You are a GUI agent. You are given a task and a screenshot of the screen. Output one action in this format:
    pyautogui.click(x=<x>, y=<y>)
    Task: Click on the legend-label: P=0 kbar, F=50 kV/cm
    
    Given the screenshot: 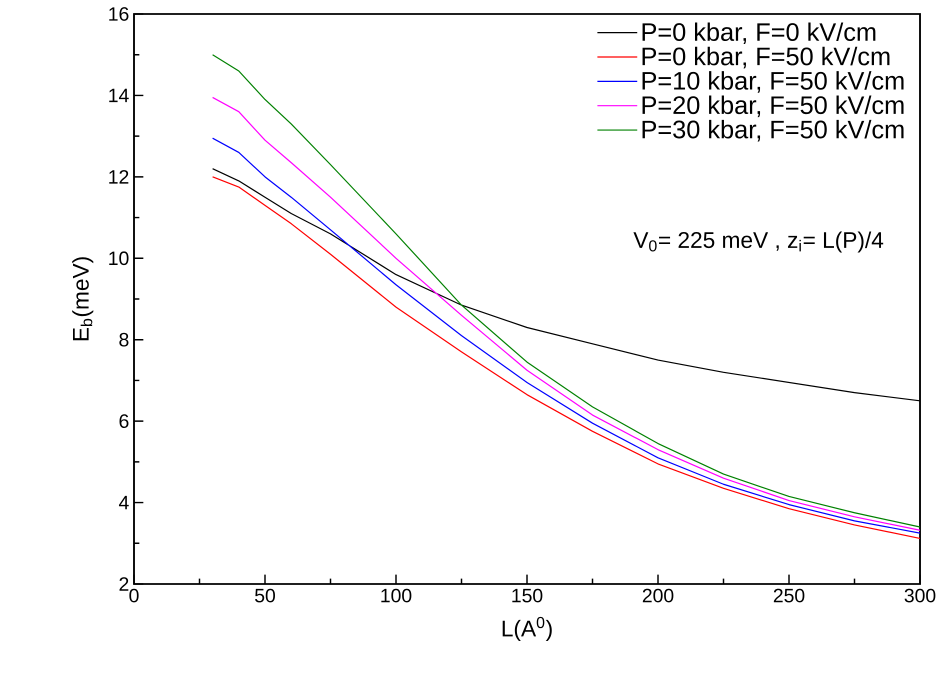 What is the action you would take?
    pyautogui.click(x=766, y=57)
    